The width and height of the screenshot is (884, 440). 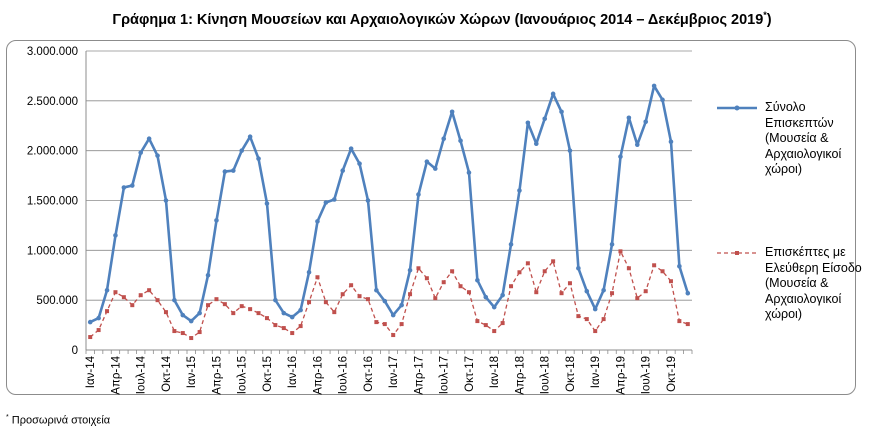 I want to click on x-tick-label: Οκτ-18, so click(x=571, y=374).